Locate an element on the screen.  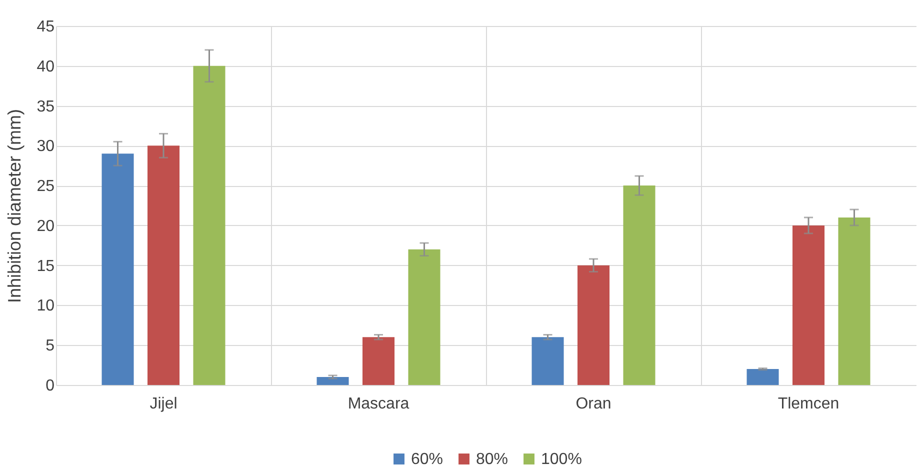
y-tick-label: 25 is located at coordinates (45, 187).